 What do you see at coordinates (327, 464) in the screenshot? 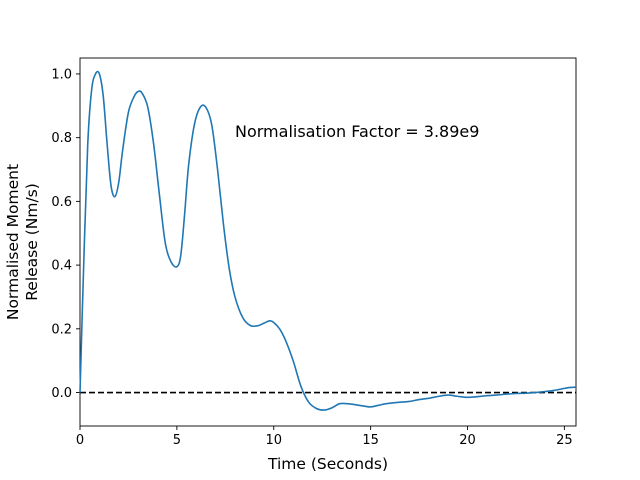
I see `x-axis-label: Time (Seconds)` at bounding box center [327, 464].